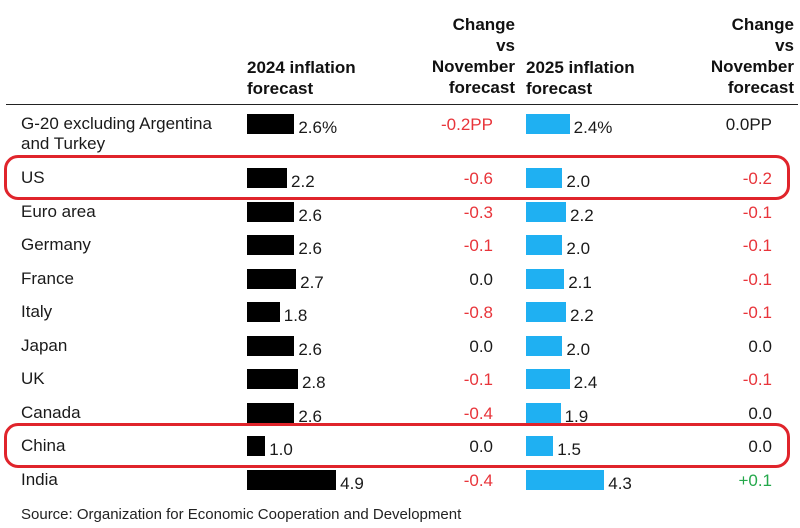  Describe the element at coordinates (51, 412) in the screenshot. I see `country-label: Canada` at that location.